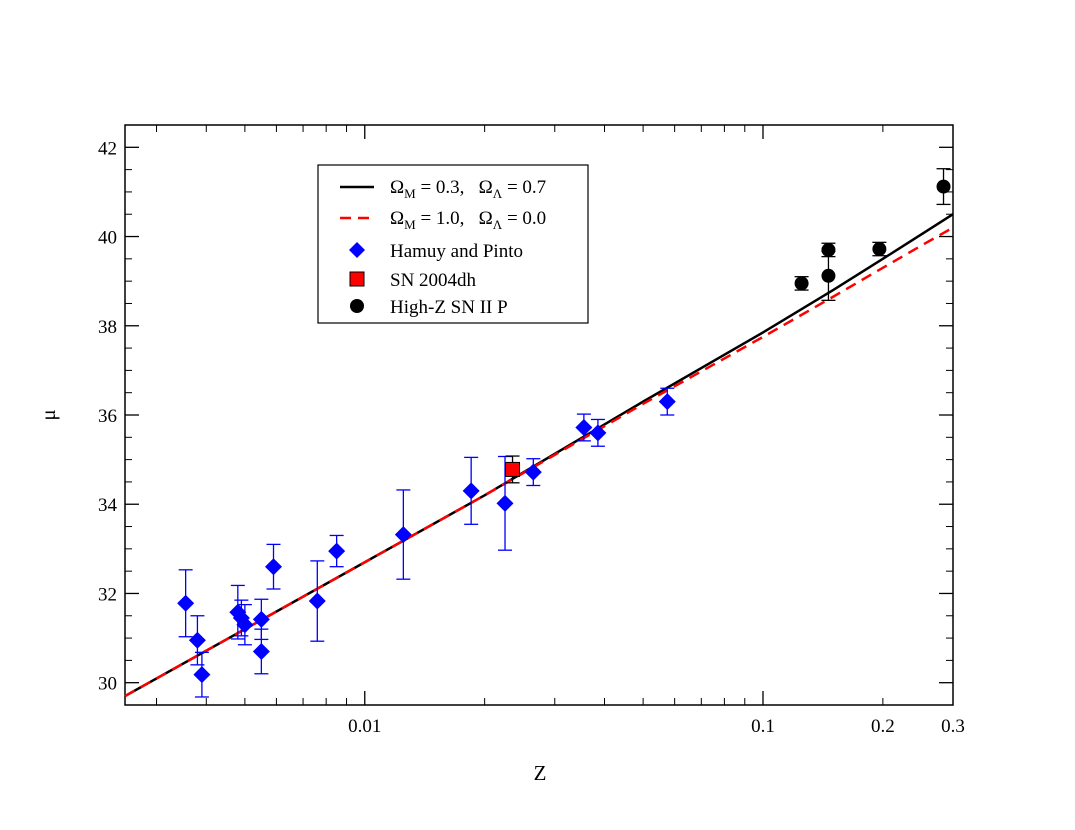  What do you see at coordinates (513, 469) in the screenshot?
I see `sn2004dh-point` at bounding box center [513, 469].